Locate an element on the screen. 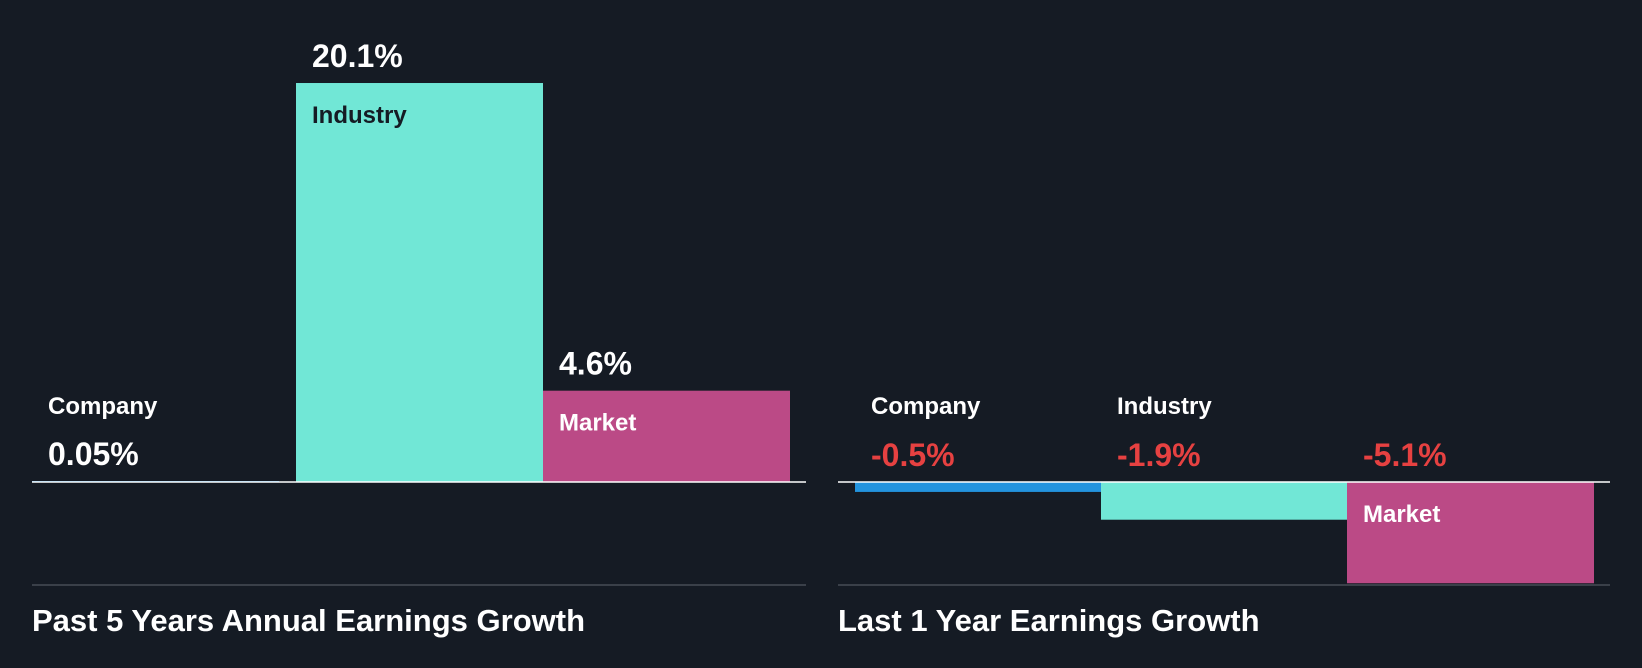  value-label-last-1y-company: -0.5% is located at coordinates (913, 455).